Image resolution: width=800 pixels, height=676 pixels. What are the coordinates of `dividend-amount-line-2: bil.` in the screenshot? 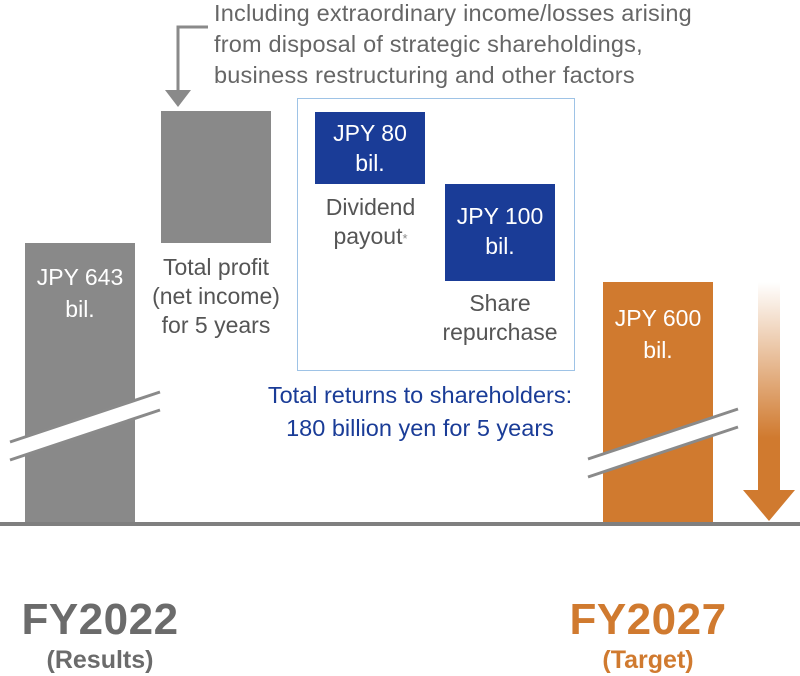 It's located at (370, 163).